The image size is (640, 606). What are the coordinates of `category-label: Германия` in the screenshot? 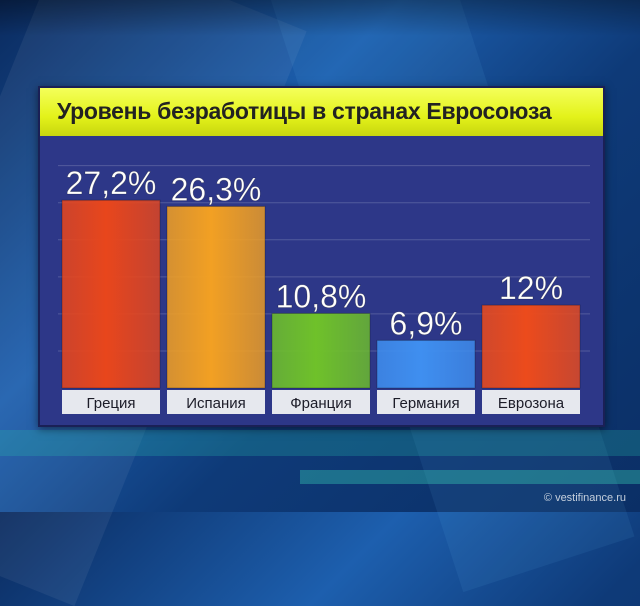 It's located at (425, 403).